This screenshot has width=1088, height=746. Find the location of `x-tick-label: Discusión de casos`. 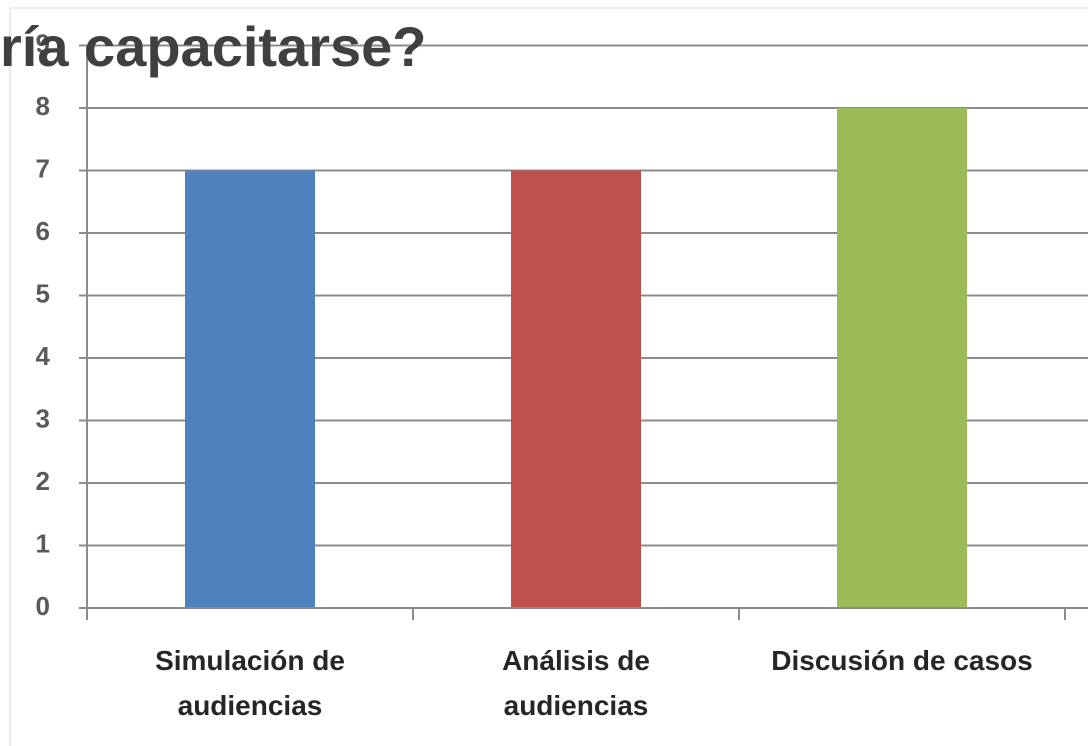

x-tick-label: Discusión de casos is located at coordinates (902, 660).